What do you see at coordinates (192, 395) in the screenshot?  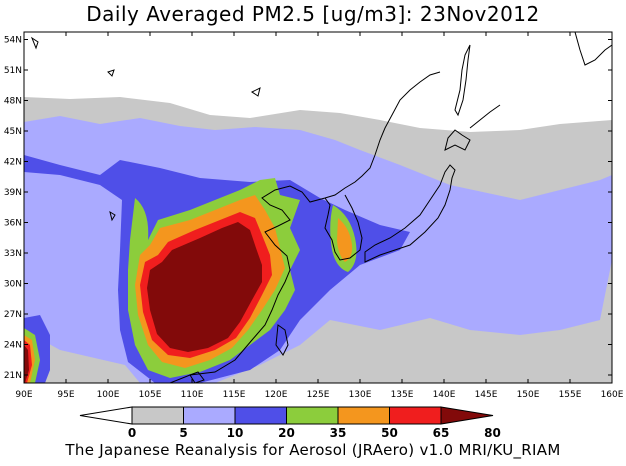 I see `lon-label: 110E` at bounding box center [192, 395].